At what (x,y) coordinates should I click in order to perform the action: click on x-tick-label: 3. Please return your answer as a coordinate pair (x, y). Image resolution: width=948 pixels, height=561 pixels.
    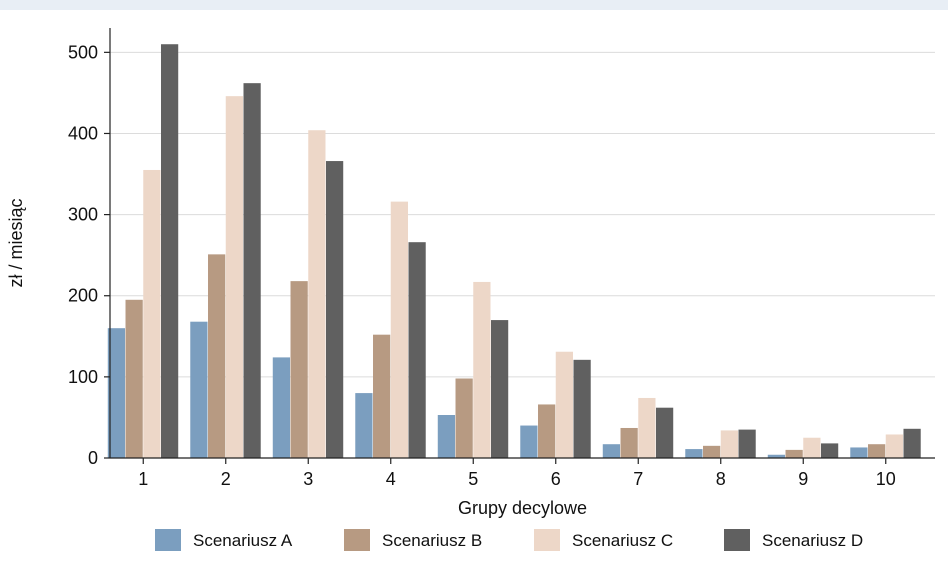
    Looking at the image, I should click on (308, 479).